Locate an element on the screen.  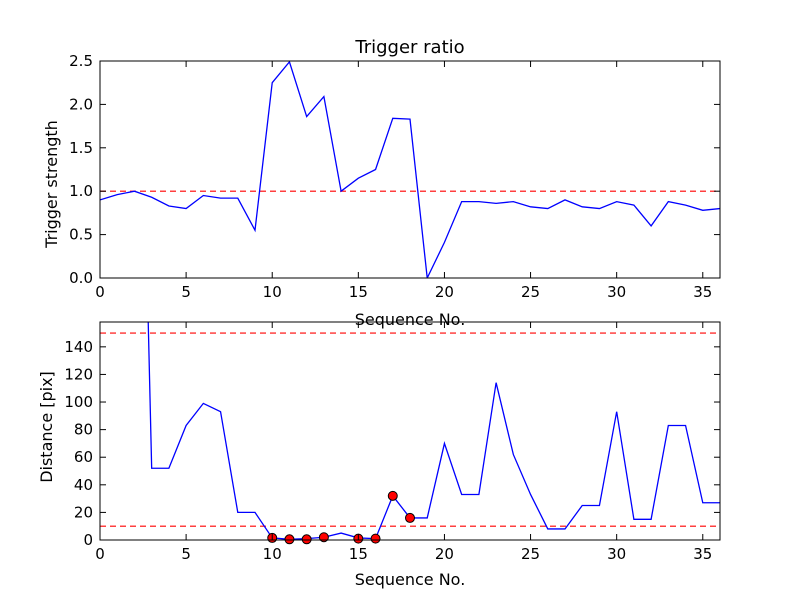
y-tick-label: 20 is located at coordinates (83, 512).